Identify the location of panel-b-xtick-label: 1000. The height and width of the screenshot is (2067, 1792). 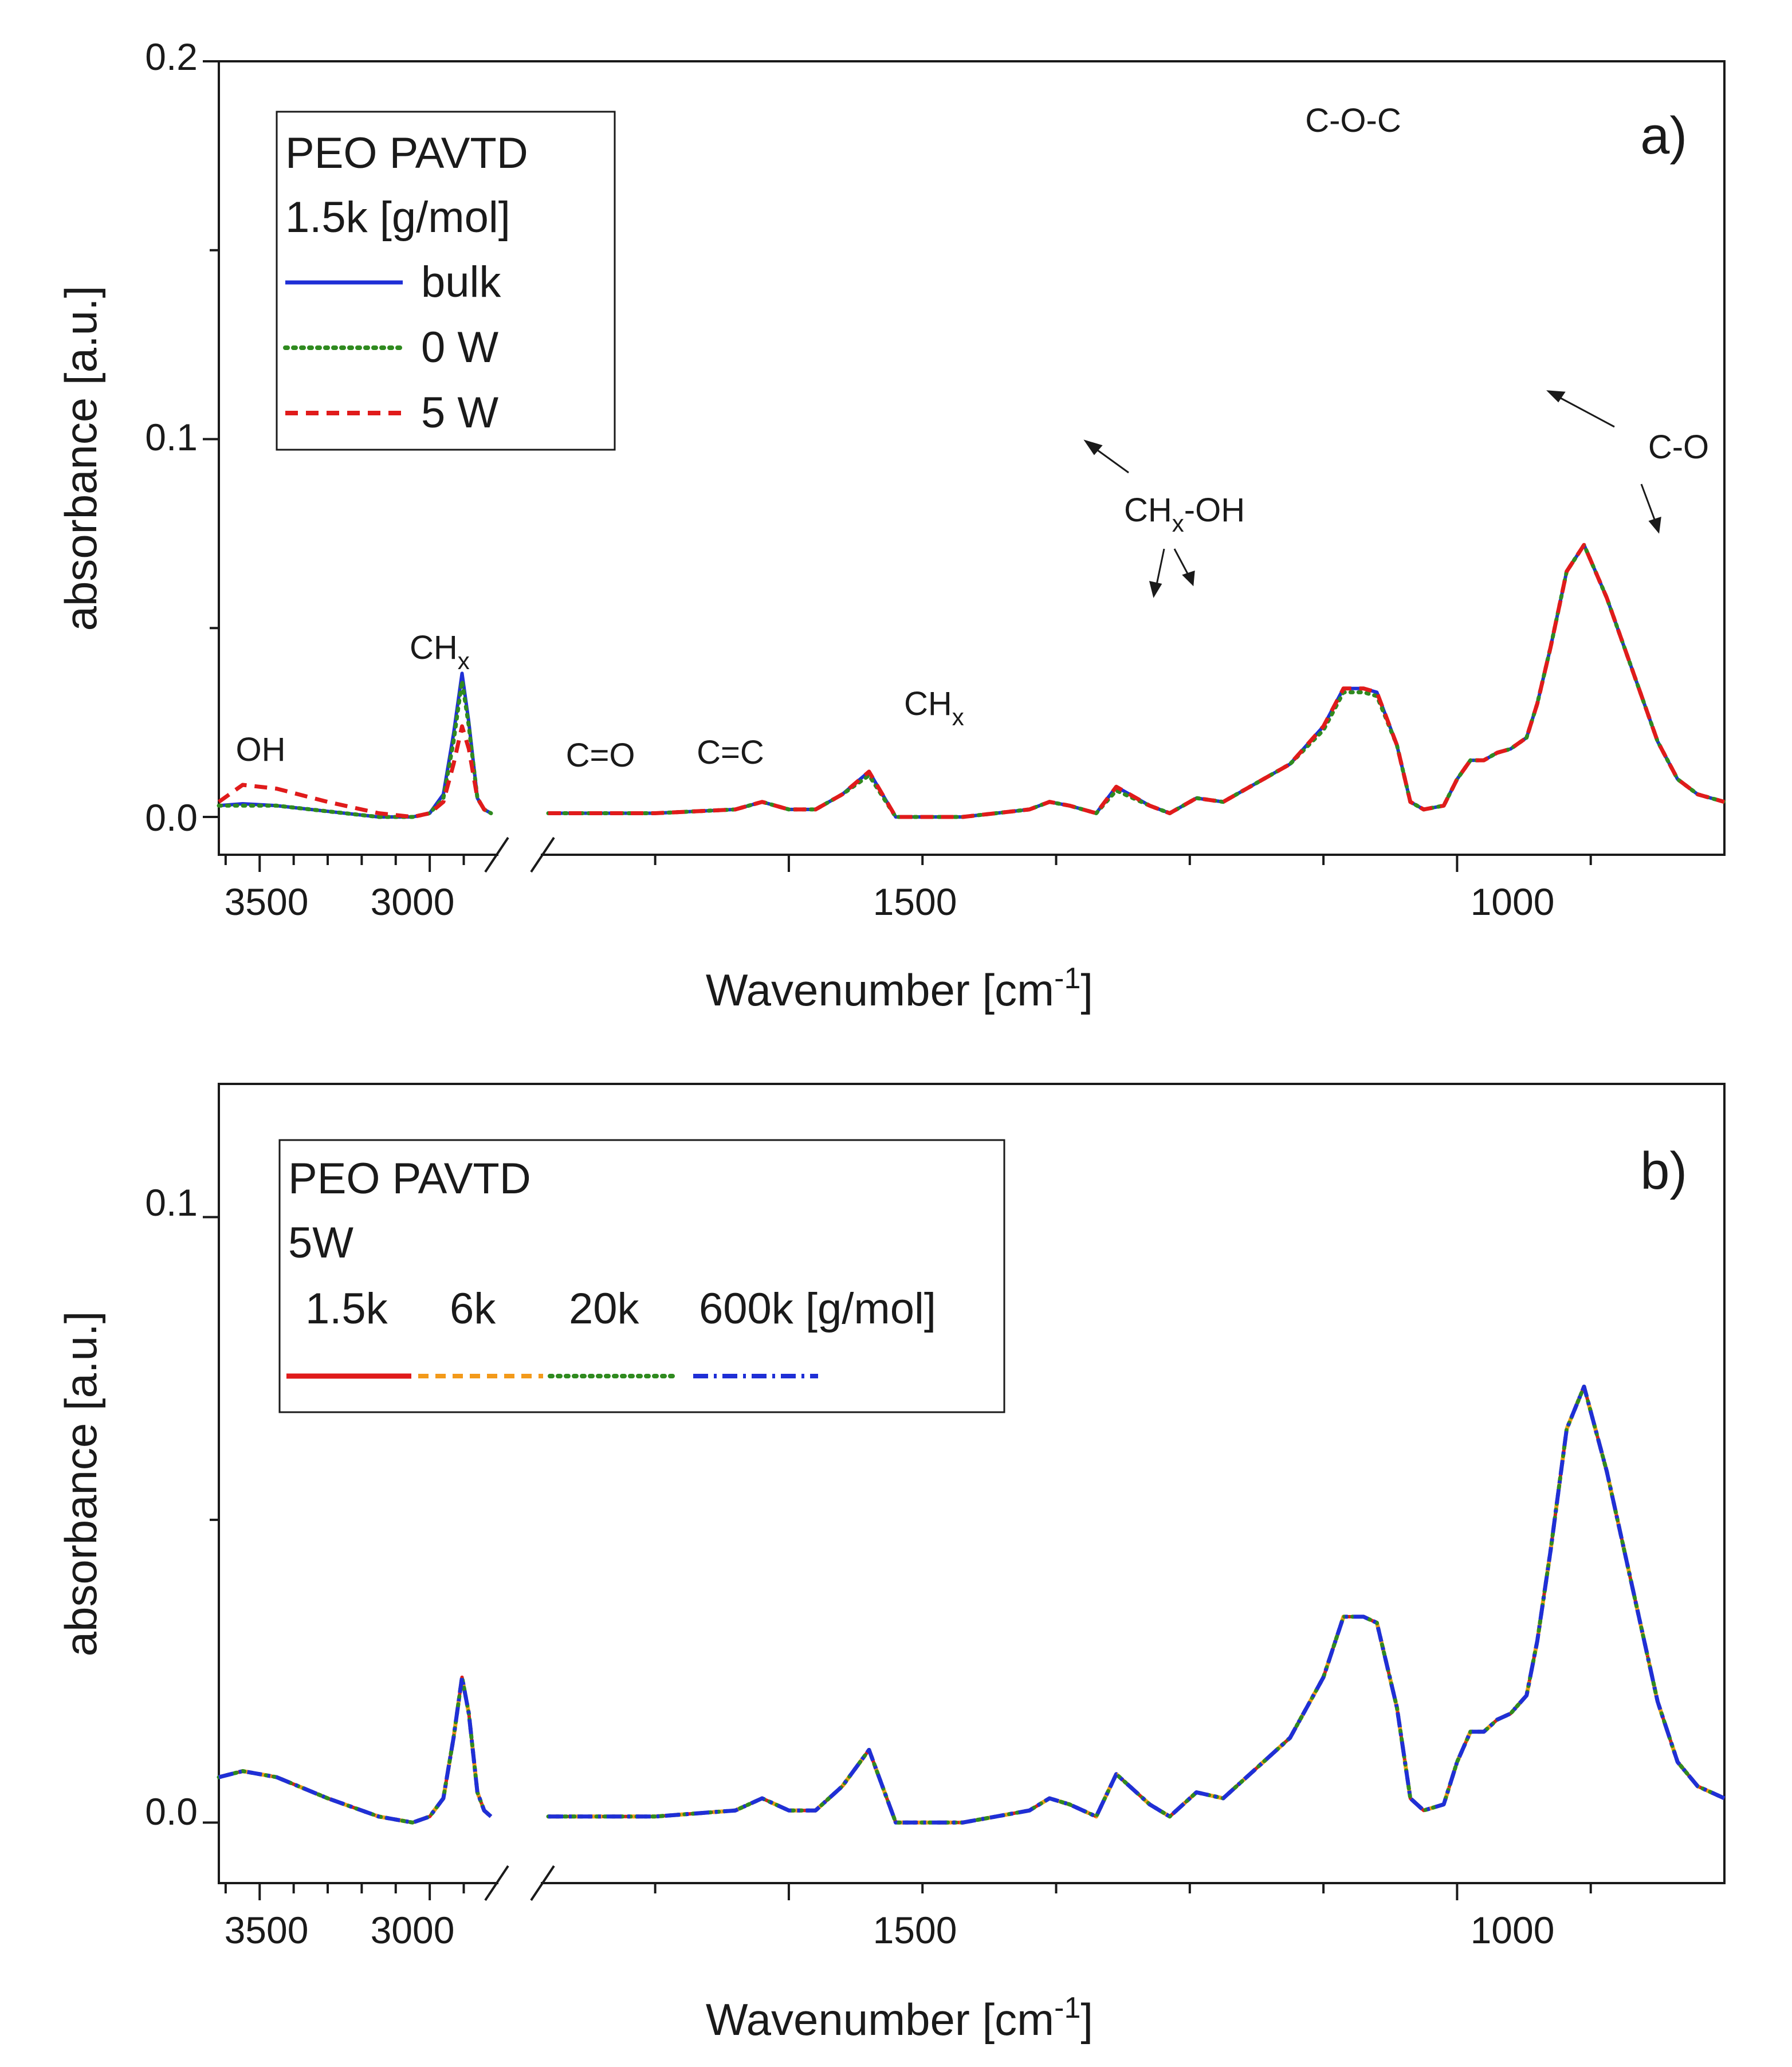
(1513, 1930).